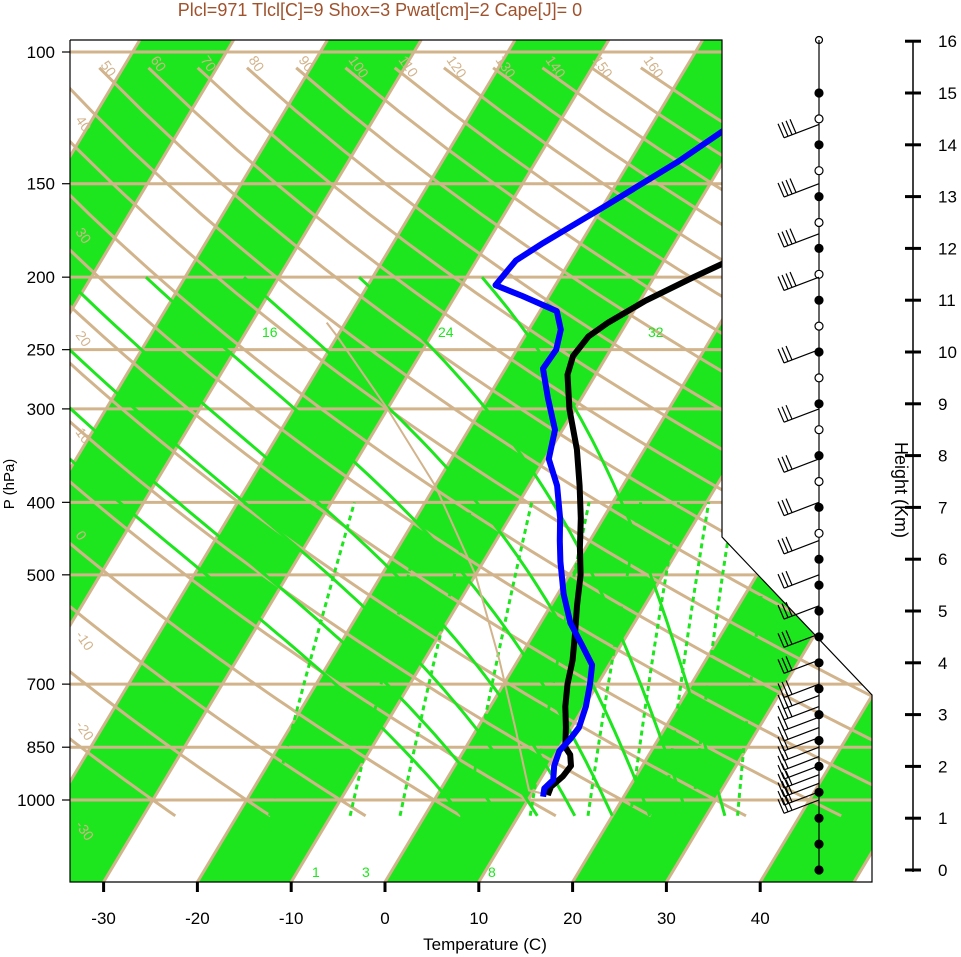 The height and width of the screenshot is (957, 961). Describe the element at coordinates (760, 918) in the screenshot. I see `x-tick-label: 40` at that location.